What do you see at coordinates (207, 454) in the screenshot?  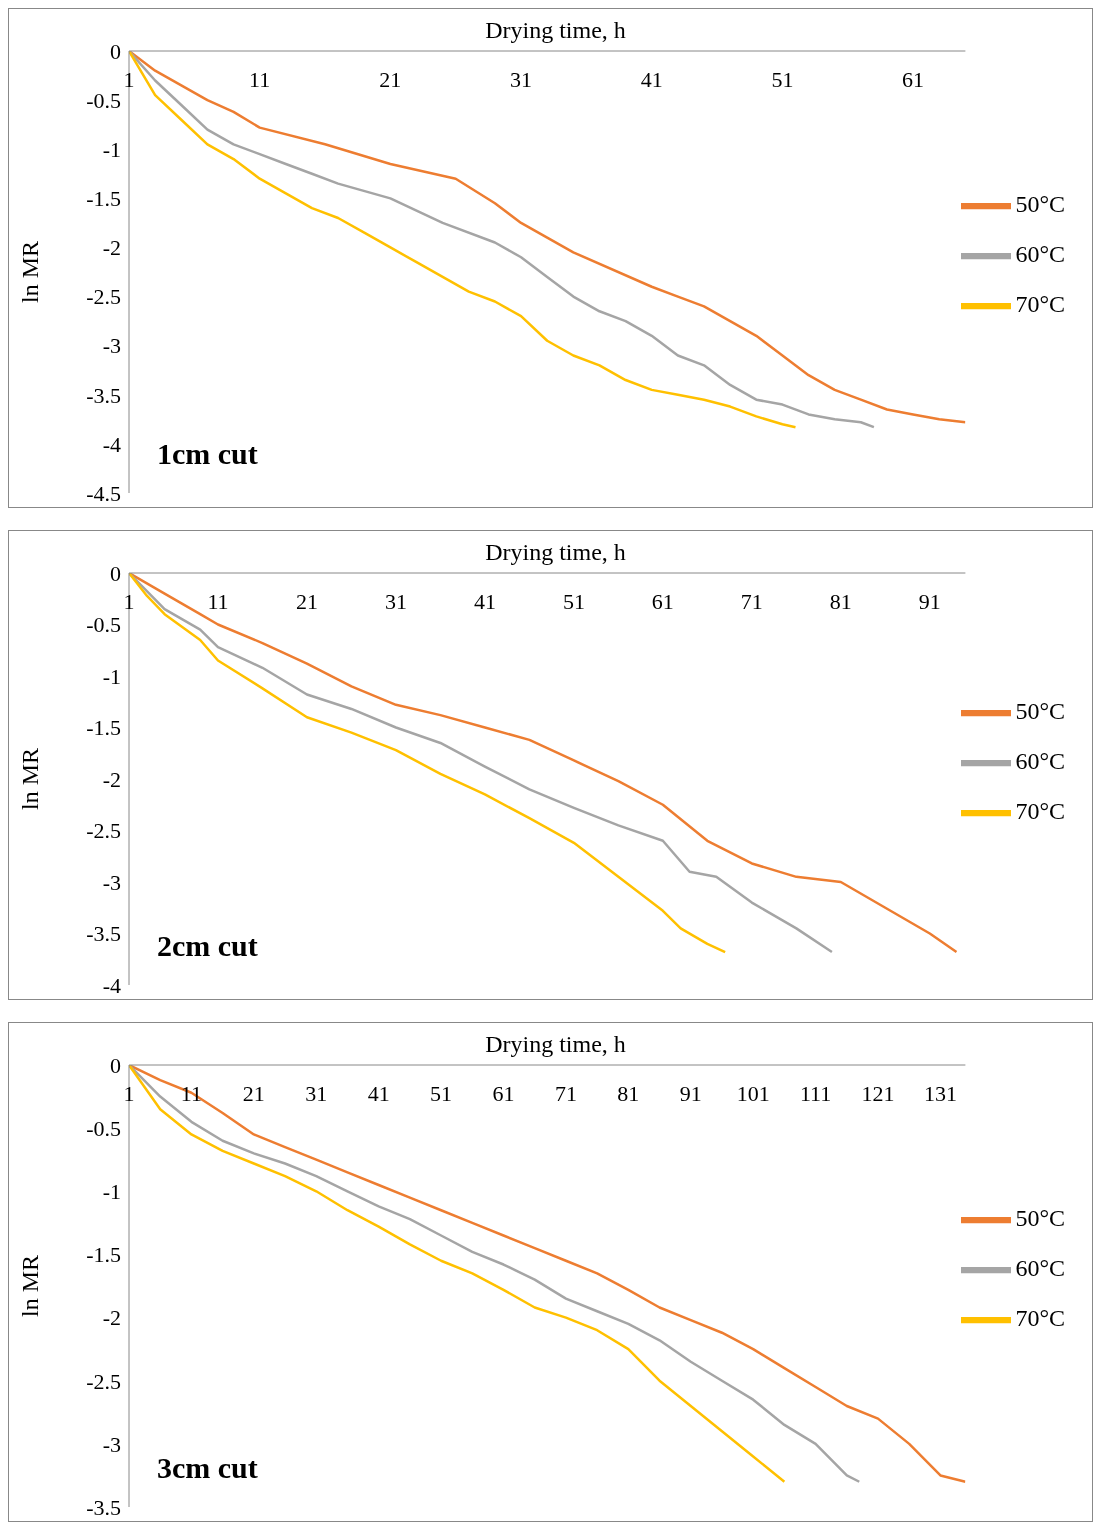 I see `annotation: 1cm cut` at bounding box center [207, 454].